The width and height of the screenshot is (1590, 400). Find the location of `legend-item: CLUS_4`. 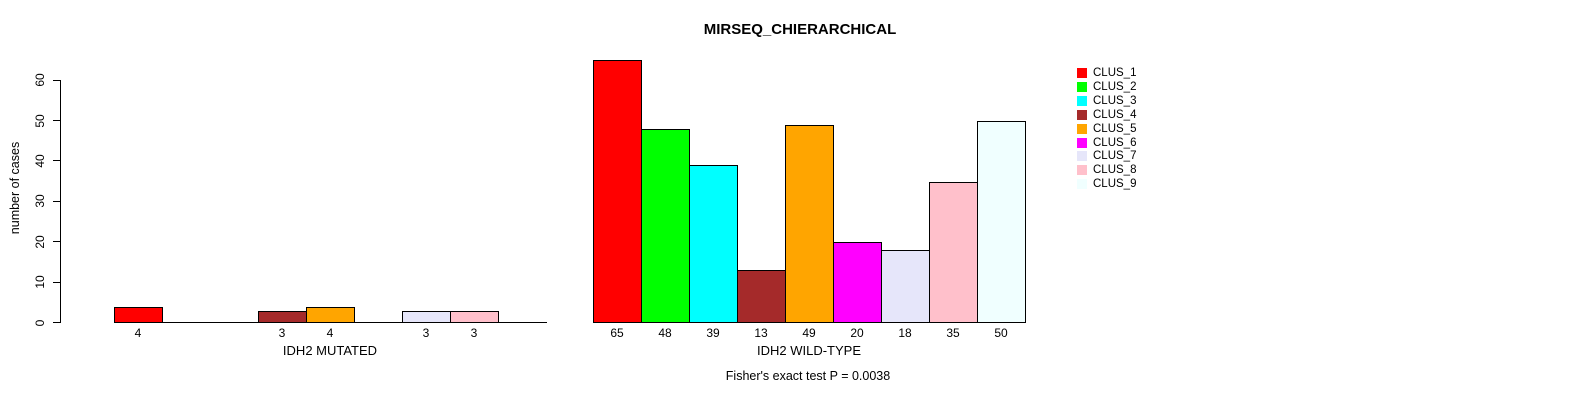

legend-item: CLUS_4 is located at coordinates (1106, 115).